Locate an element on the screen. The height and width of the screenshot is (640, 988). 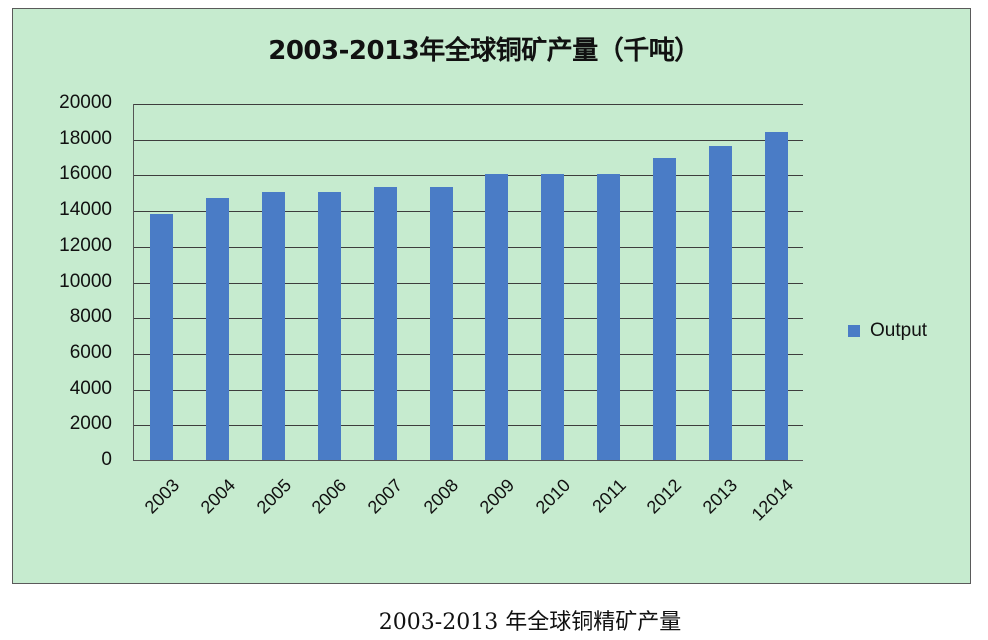
y-tick-label: 10000 is located at coordinates (85, 281).